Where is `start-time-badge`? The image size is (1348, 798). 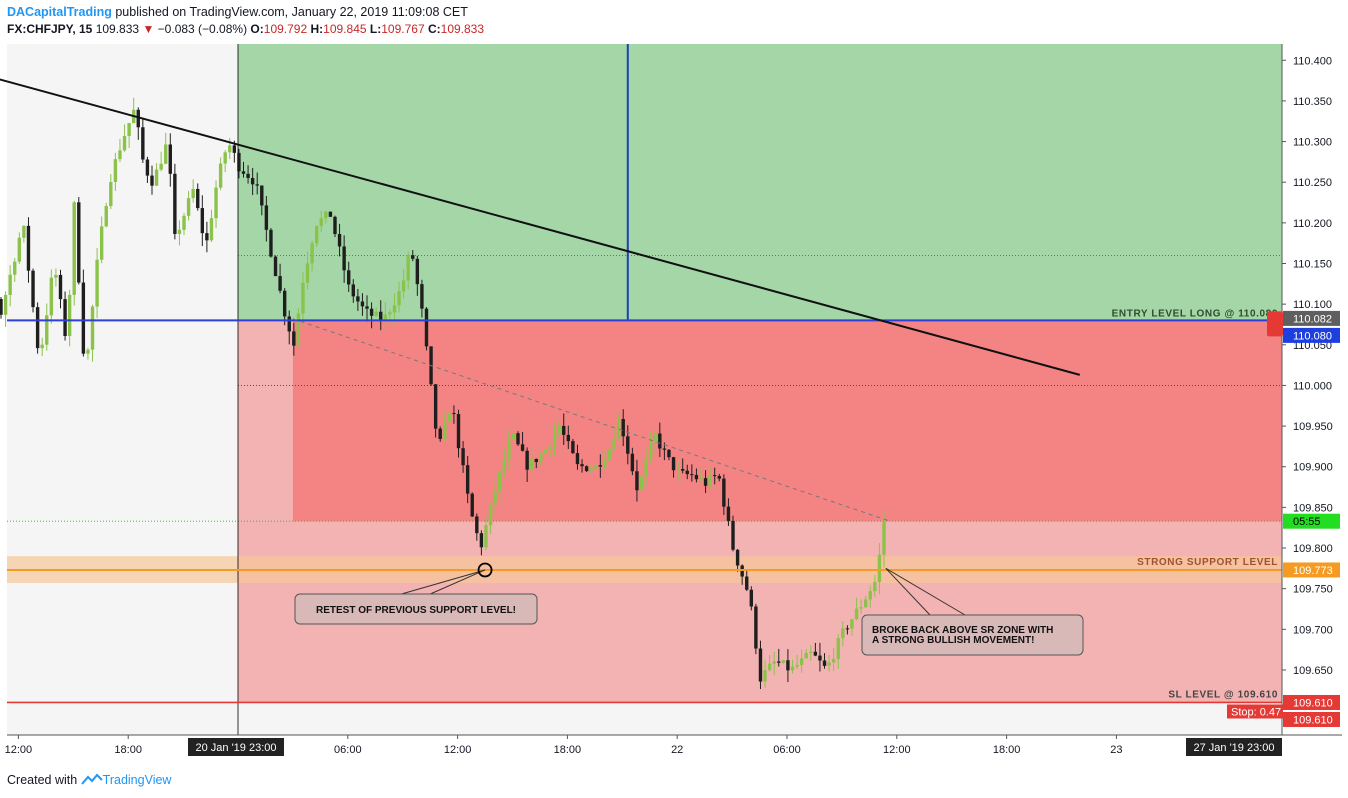 start-time-badge is located at coordinates (236, 747).